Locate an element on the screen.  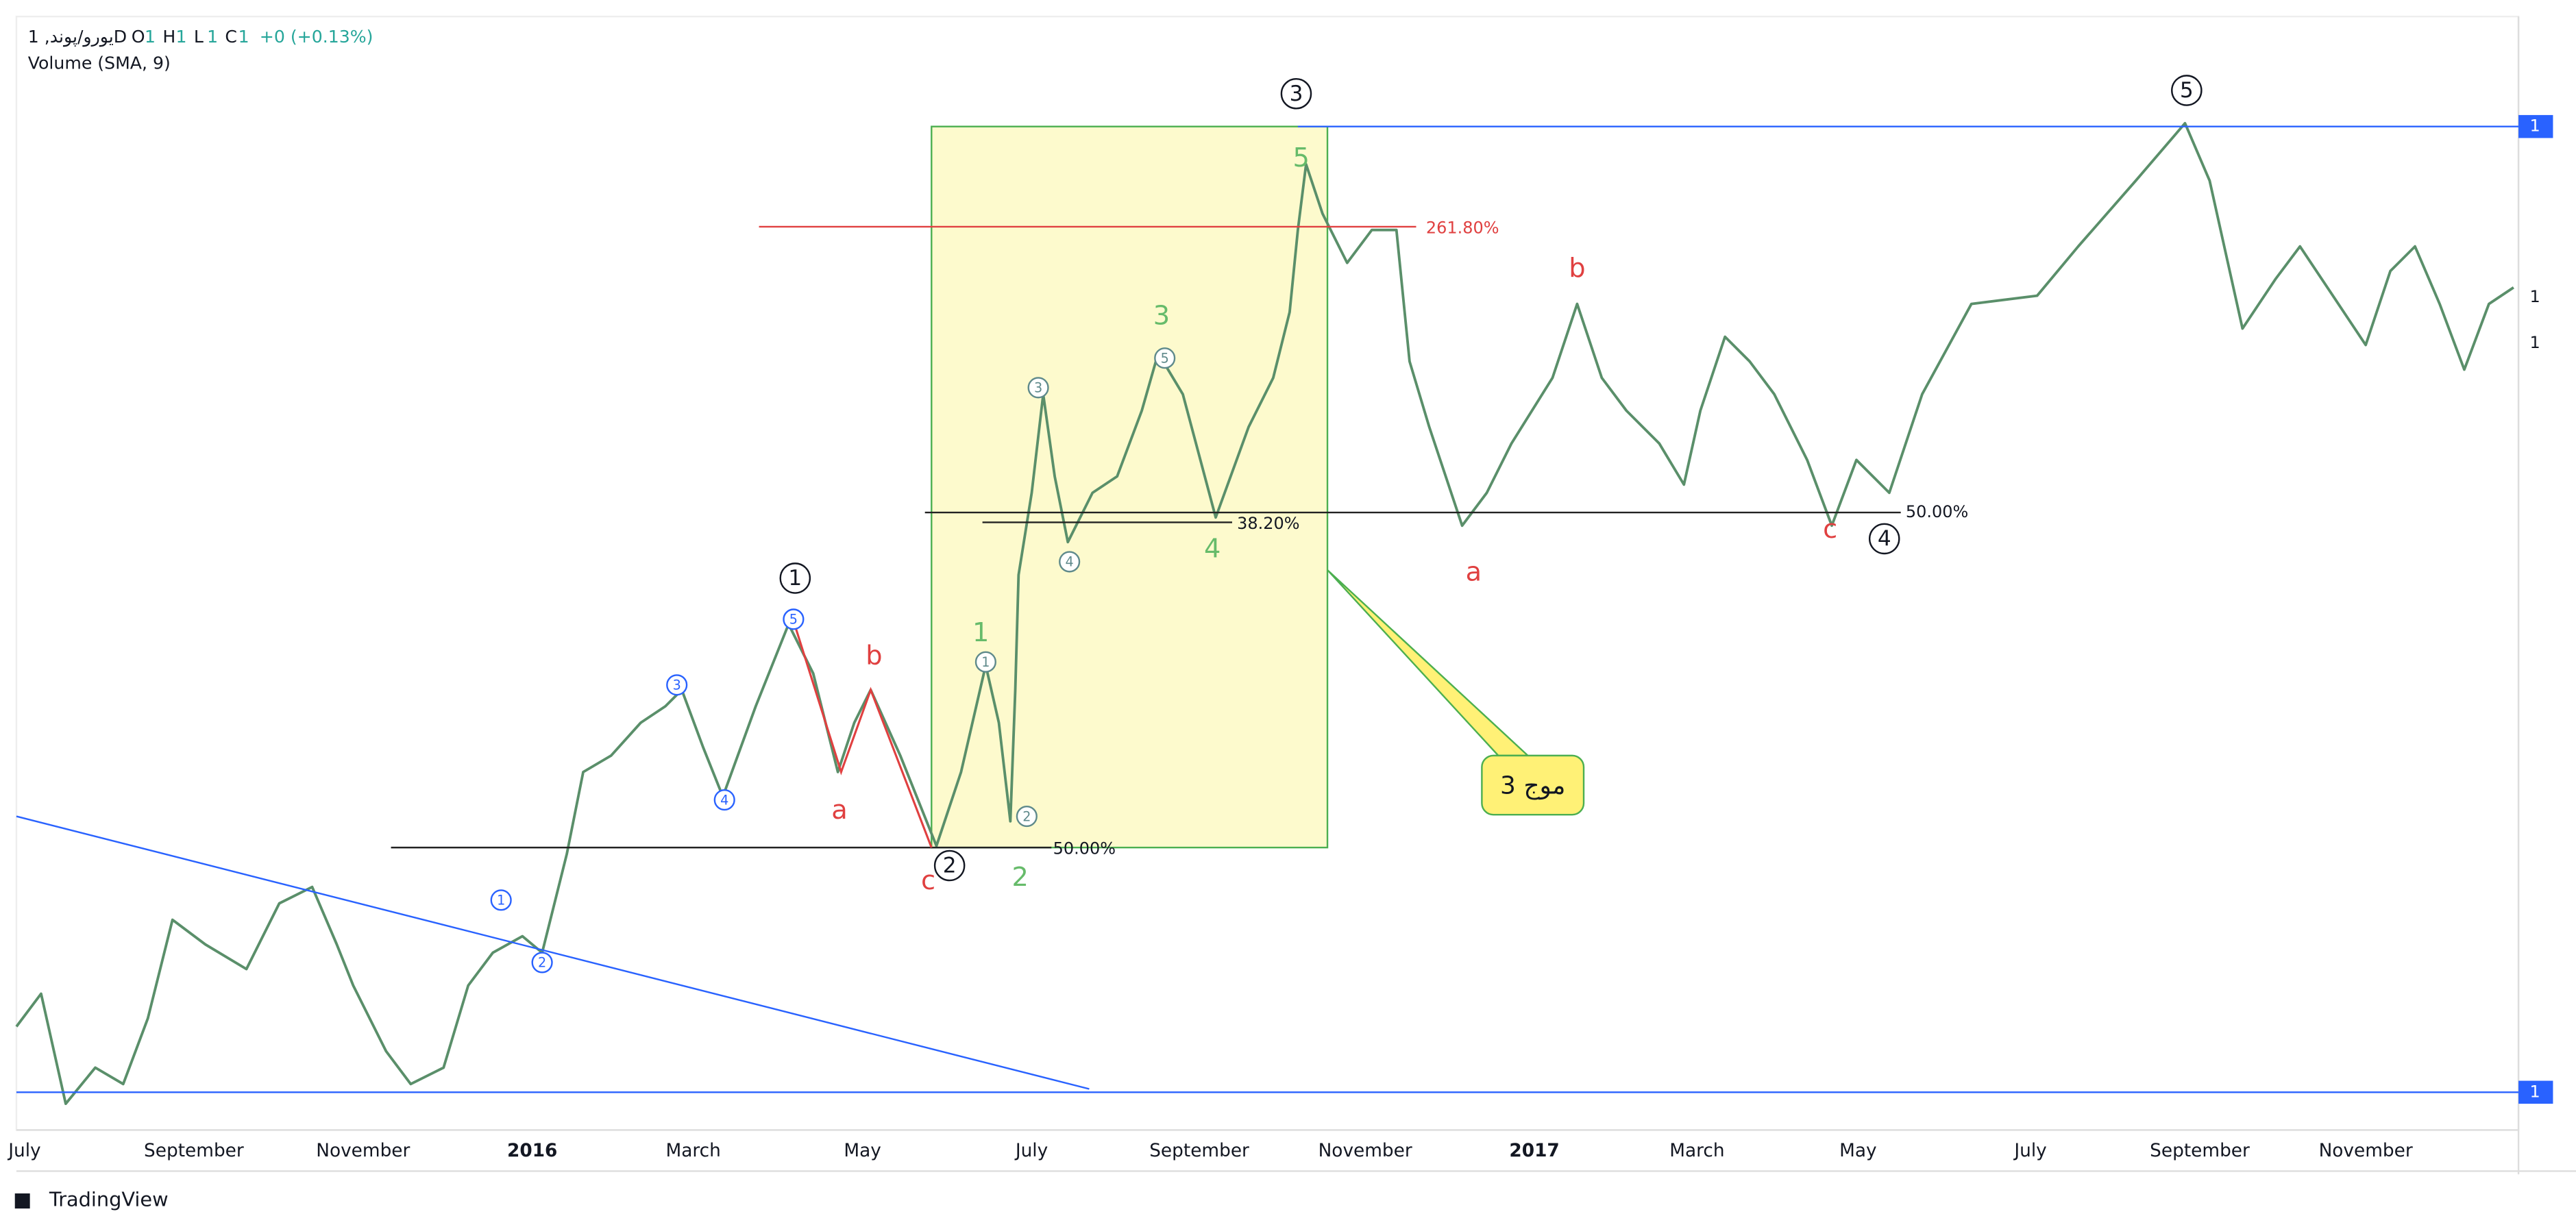
trend-line is located at coordinates (553, 952).